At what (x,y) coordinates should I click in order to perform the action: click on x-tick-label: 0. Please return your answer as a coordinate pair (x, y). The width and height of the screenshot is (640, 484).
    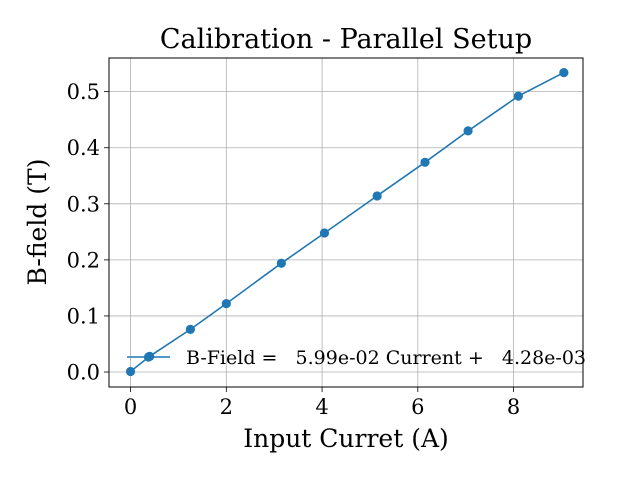
    Looking at the image, I should click on (130, 407).